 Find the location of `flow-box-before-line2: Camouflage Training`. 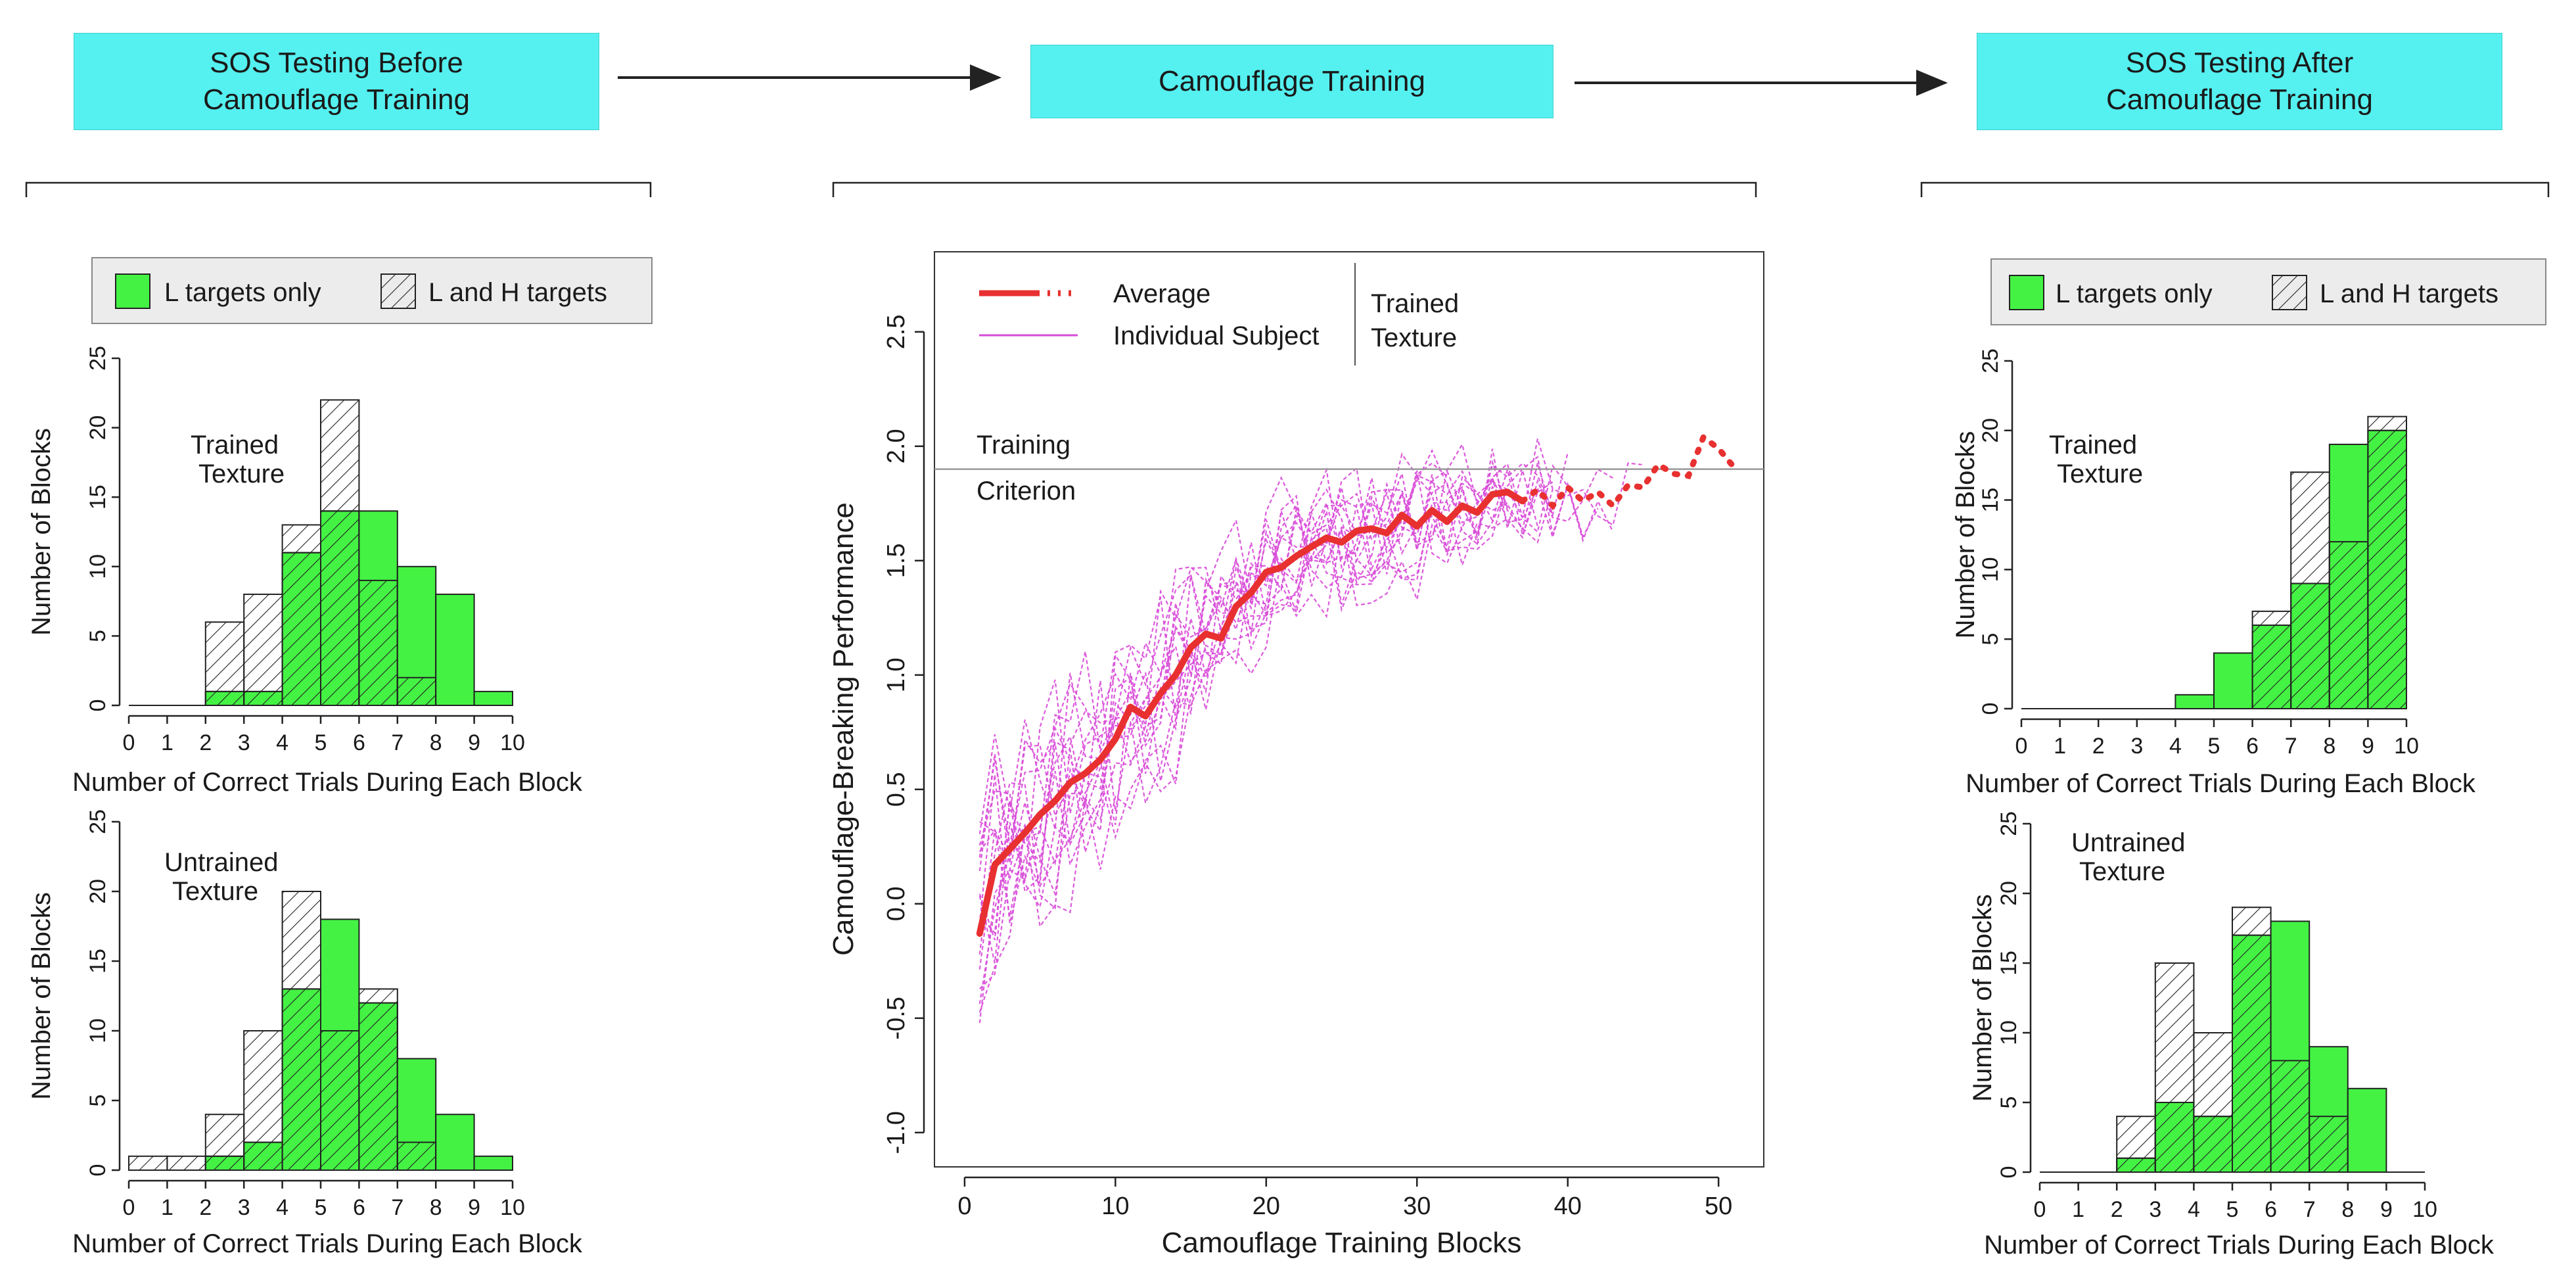

flow-box-before-line2: Camouflage Training is located at coordinates (336, 99).